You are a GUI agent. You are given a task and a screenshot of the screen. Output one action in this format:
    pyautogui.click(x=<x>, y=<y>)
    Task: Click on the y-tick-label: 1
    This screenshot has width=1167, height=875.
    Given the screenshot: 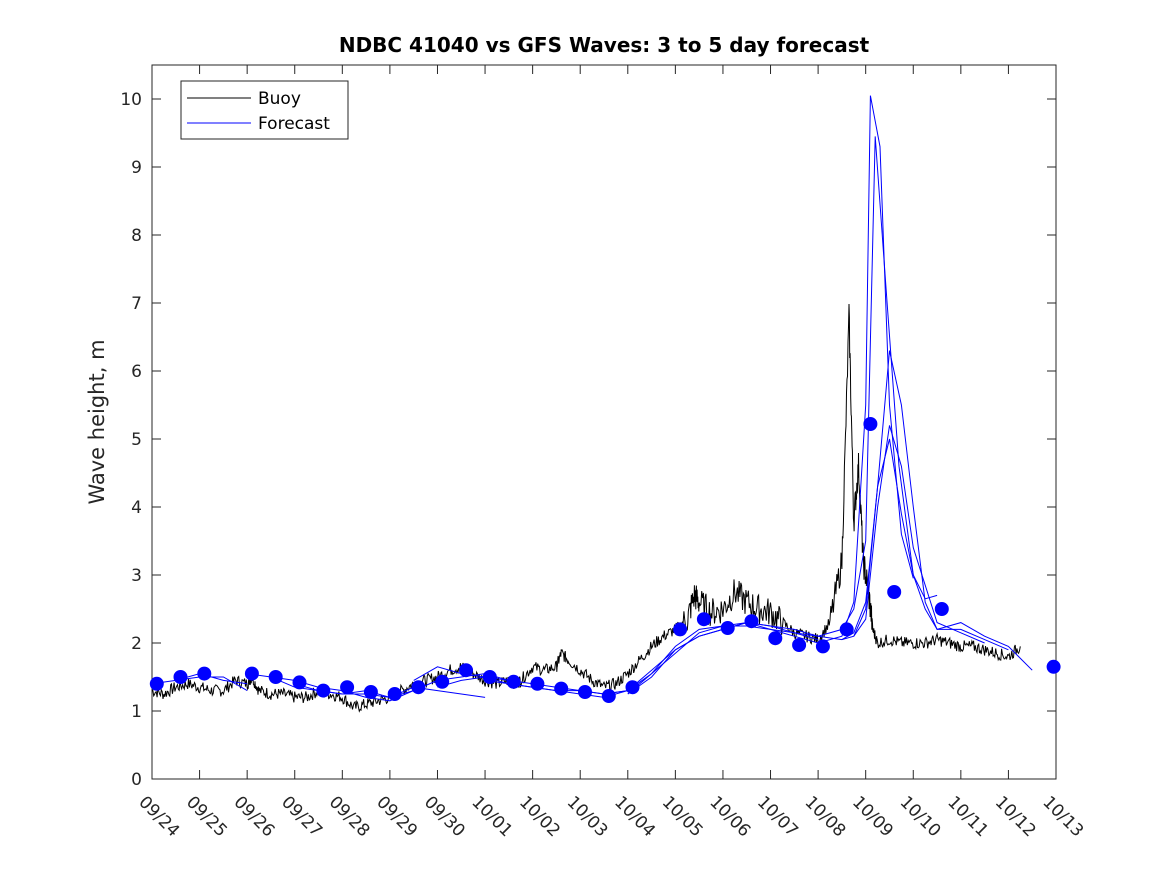 What is the action you would take?
    pyautogui.click(x=136, y=712)
    